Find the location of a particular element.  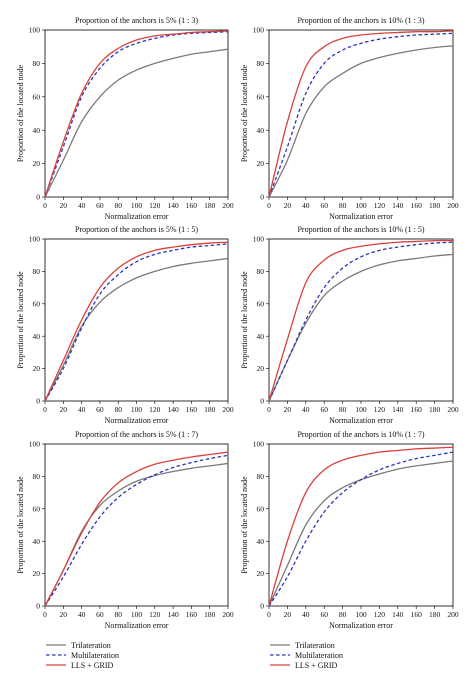

chart-title: Proportion of the anchors is 5% (1 : 3) is located at coordinates (136, 20).